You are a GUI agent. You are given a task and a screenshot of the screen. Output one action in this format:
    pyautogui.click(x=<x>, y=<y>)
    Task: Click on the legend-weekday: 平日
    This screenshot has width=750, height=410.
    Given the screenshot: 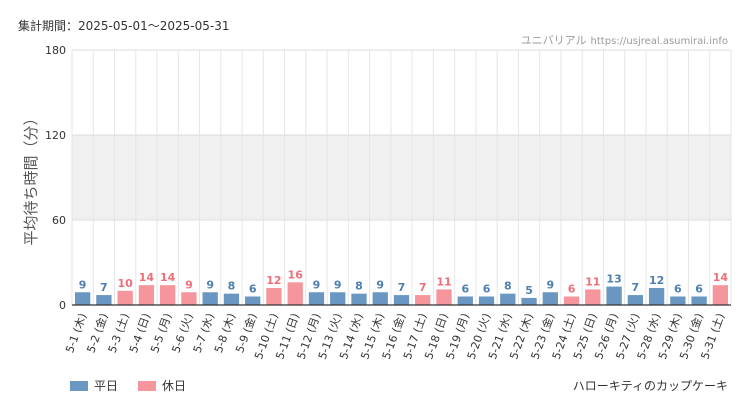 What is the action you would take?
    pyautogui.click(x=94, y=385)
    